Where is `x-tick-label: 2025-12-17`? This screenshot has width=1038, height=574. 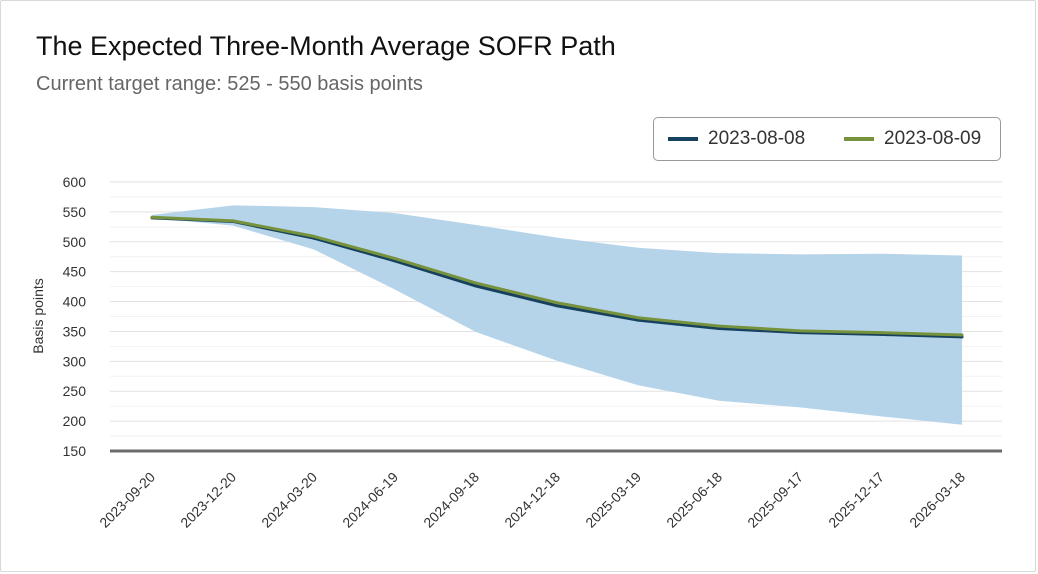 x-tick-label: 2025-12-17 is located at coordinates (856, 500).